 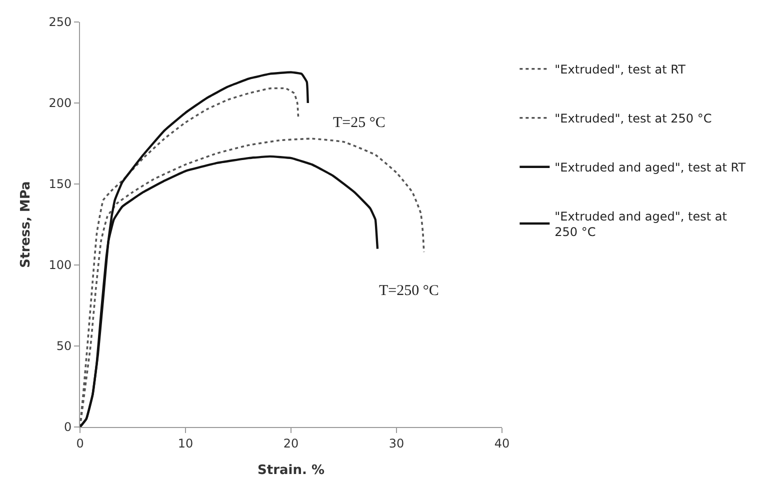 What do you see at coordinates (186, 443) in the screenshot?
I see `x-tick-label: 10` at bounding box center [186, 443].